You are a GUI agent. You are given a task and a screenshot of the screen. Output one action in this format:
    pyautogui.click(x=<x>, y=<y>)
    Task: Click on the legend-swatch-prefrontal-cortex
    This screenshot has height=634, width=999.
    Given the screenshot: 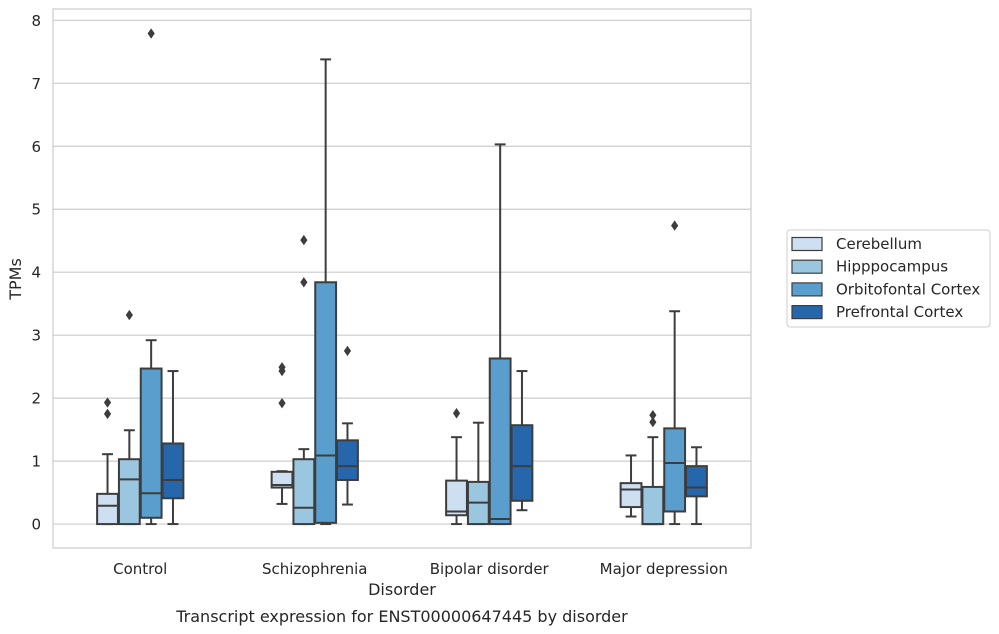 What is the action you would take?
    pyautogui.click(x=807, y=312)
    